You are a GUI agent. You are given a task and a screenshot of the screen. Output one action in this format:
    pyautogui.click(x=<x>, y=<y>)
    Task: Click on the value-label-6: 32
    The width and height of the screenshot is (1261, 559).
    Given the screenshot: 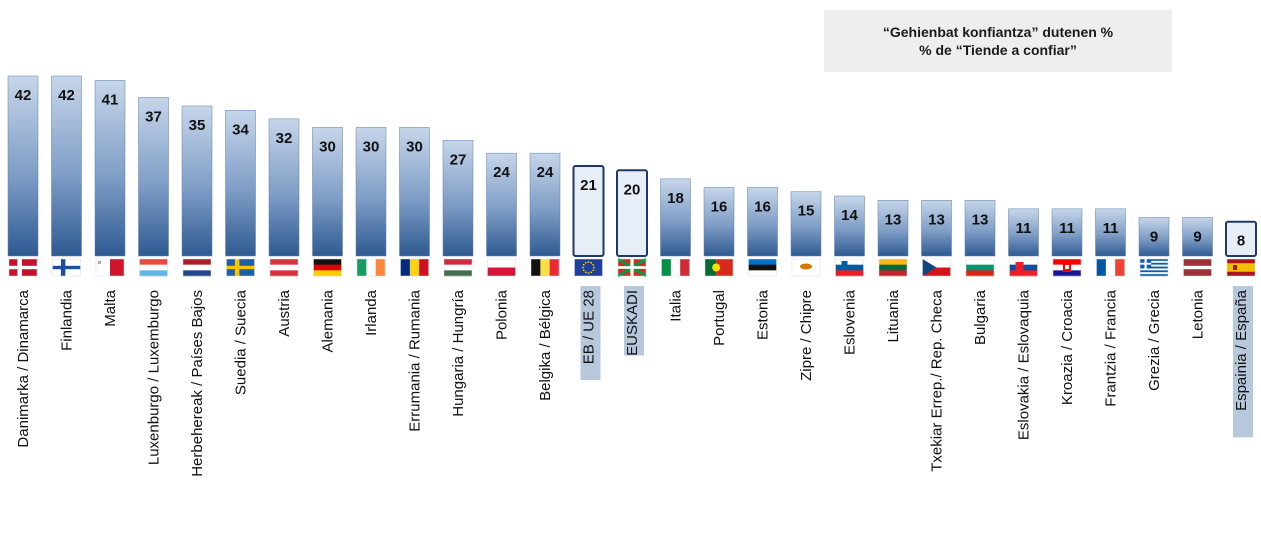 What is the action you would take?
    pyautogui.click(x=284, y=138)
    